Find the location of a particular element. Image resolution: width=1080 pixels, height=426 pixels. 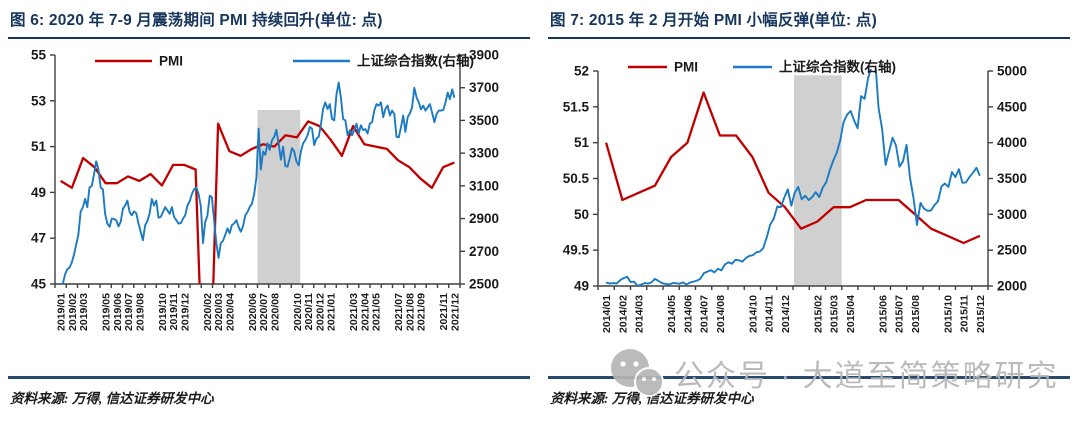

svg-text: 2021/05 is located at coordinates (377, 312).